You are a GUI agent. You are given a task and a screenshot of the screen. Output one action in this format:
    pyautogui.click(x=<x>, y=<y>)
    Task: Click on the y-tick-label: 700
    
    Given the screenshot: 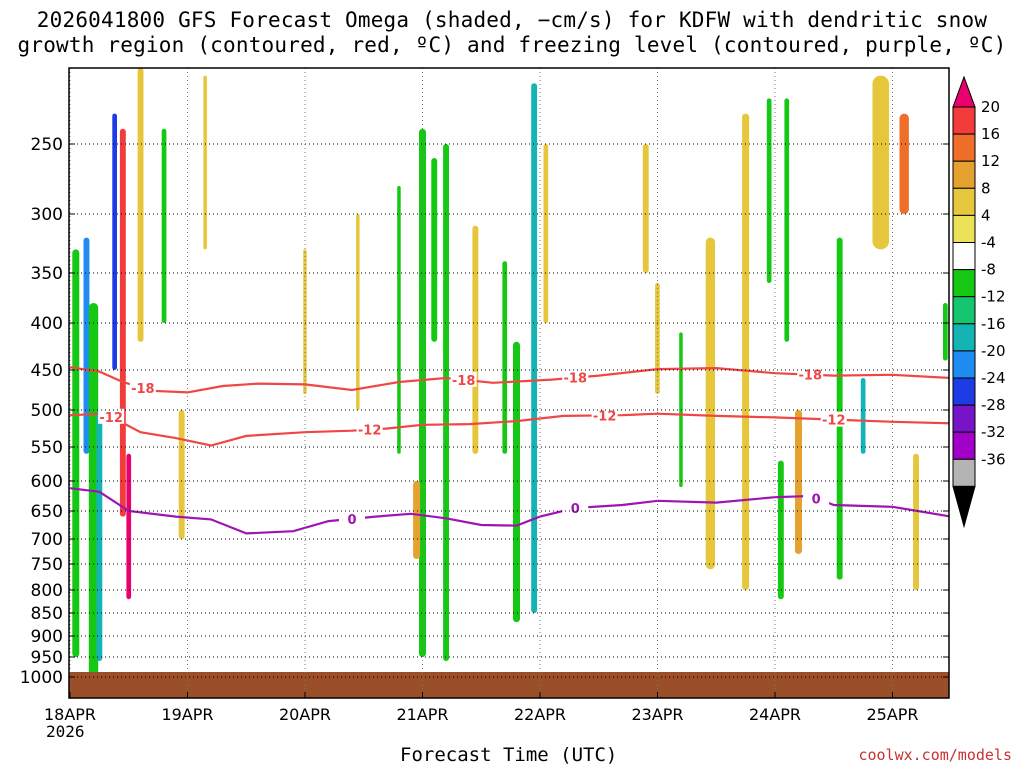 What is the action you would take?
    pyautogui.click(x=47, y=540)
    